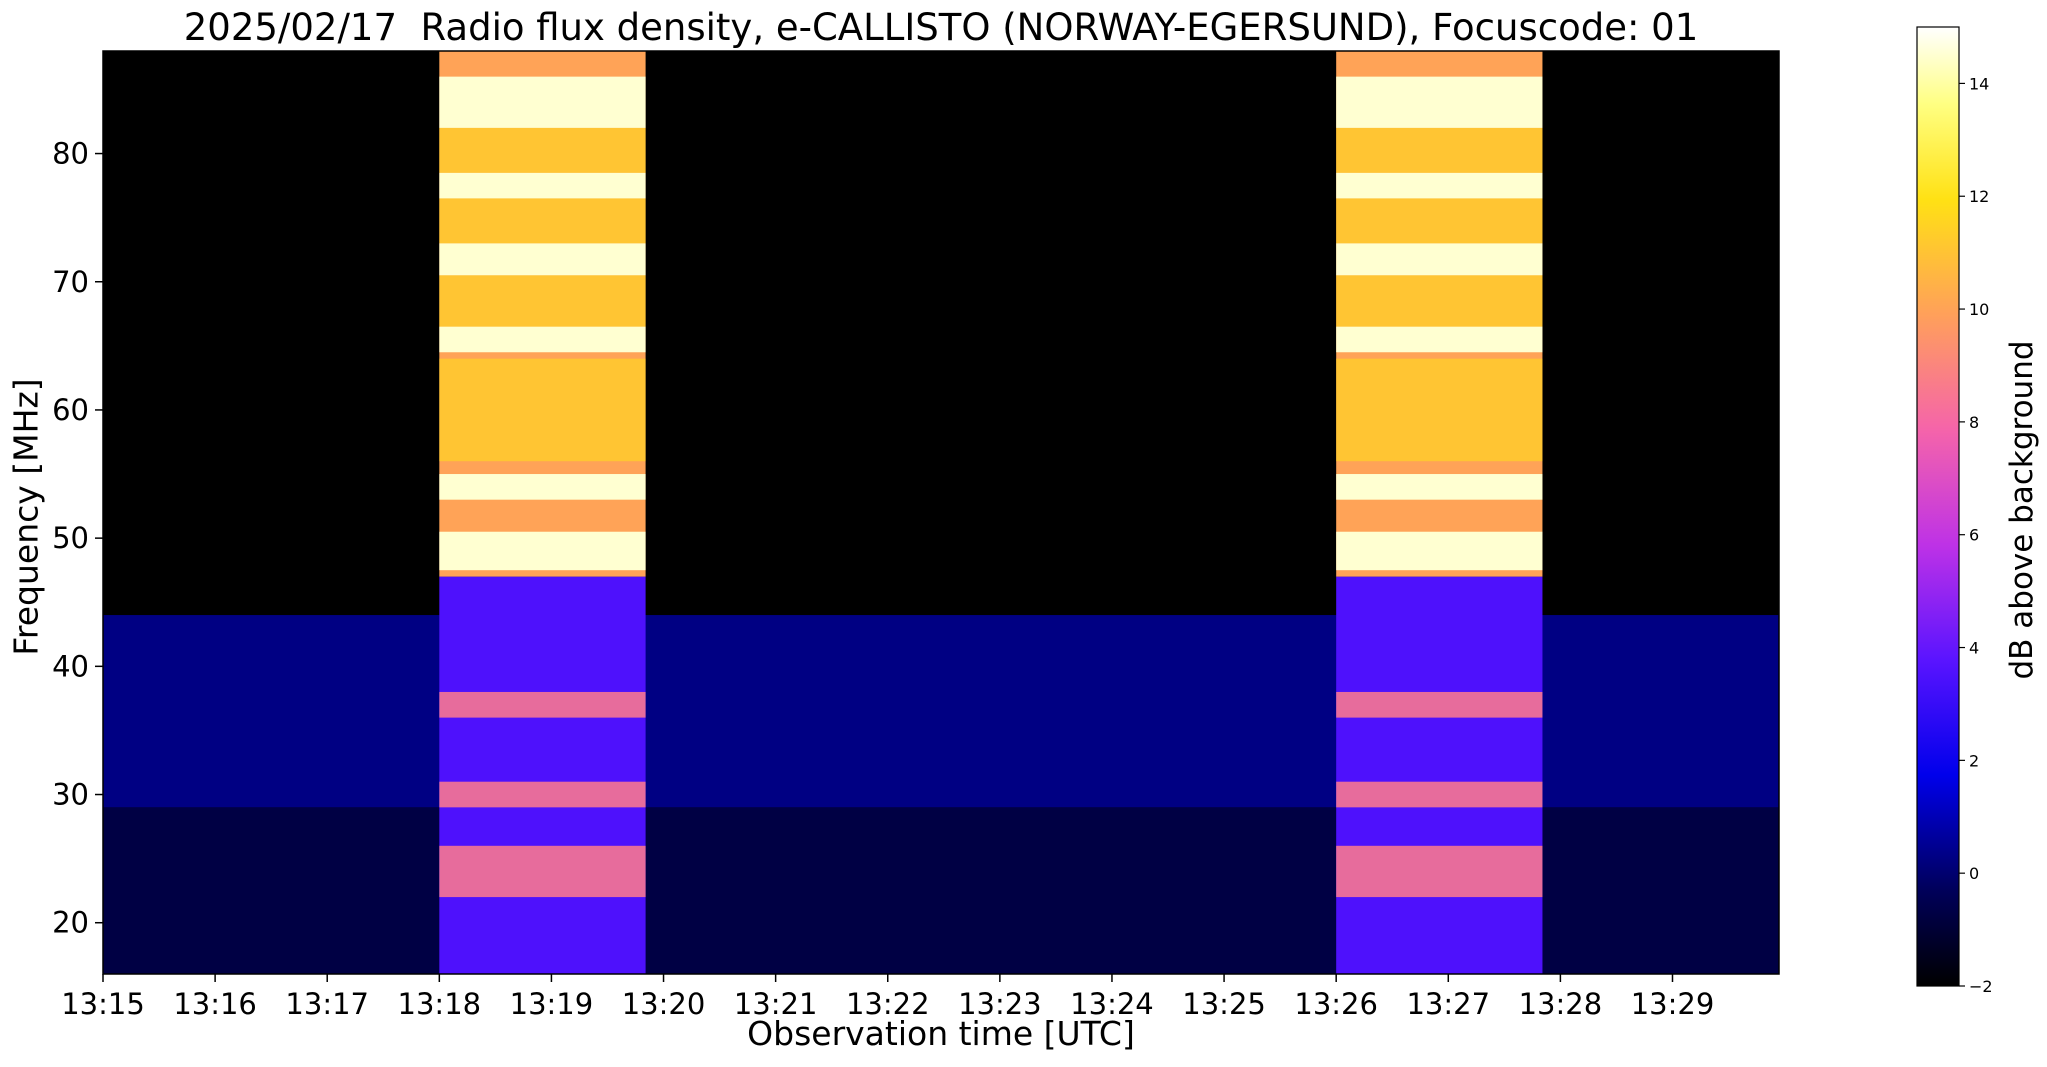 The width and height of the screenshot is (2047, 1067). What do you see at coordinates (70, 923) in the screenshot?
I see `y-tick-label: 20` at bounding box center [70, 923].